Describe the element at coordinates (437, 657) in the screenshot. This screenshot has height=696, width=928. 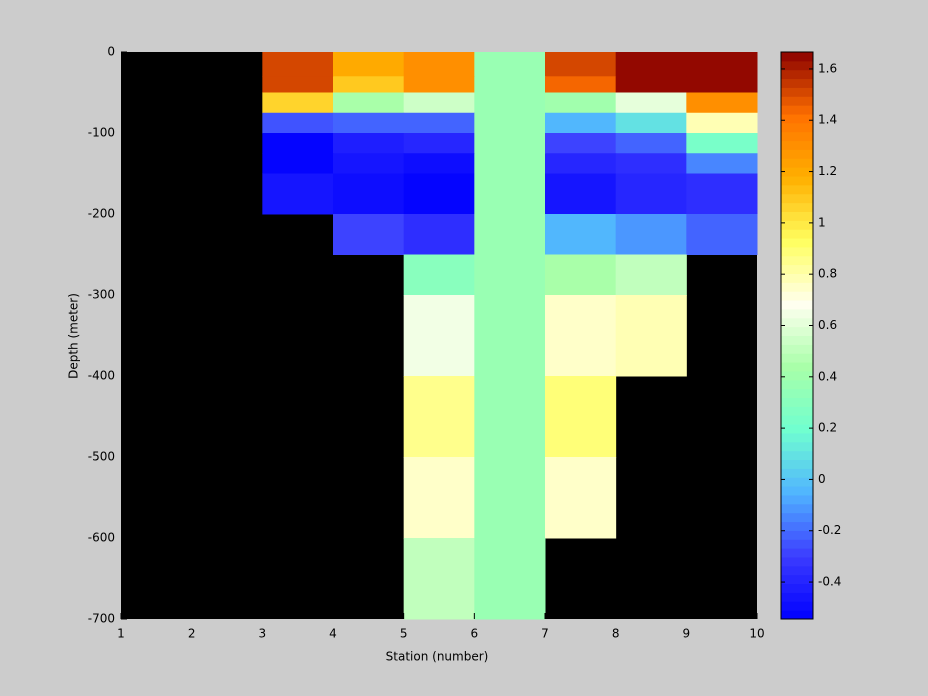
I see `x-axis-label: Station (number)` at that location.